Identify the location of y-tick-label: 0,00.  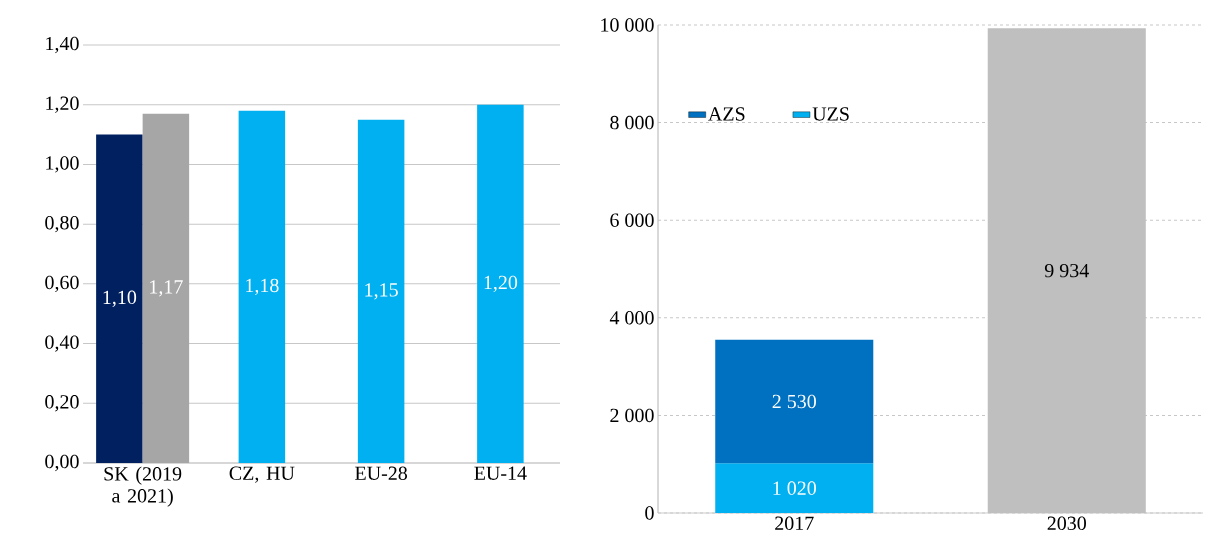
(62, 463).